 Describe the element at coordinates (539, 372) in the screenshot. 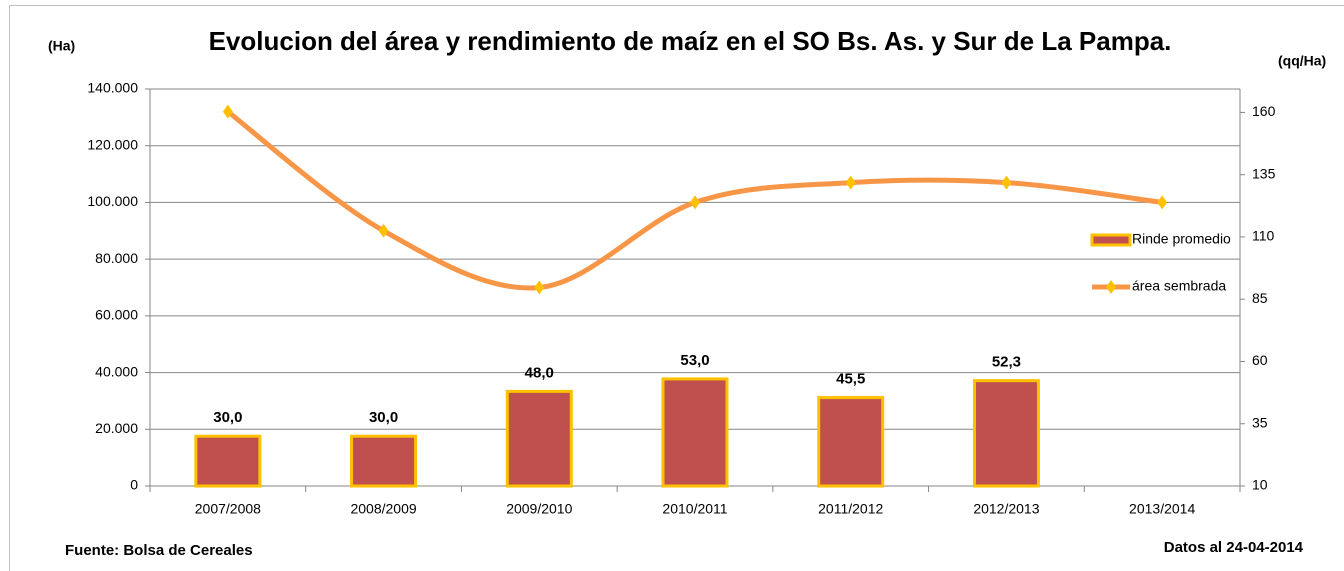

I see `data-label: 48,0` at that location.